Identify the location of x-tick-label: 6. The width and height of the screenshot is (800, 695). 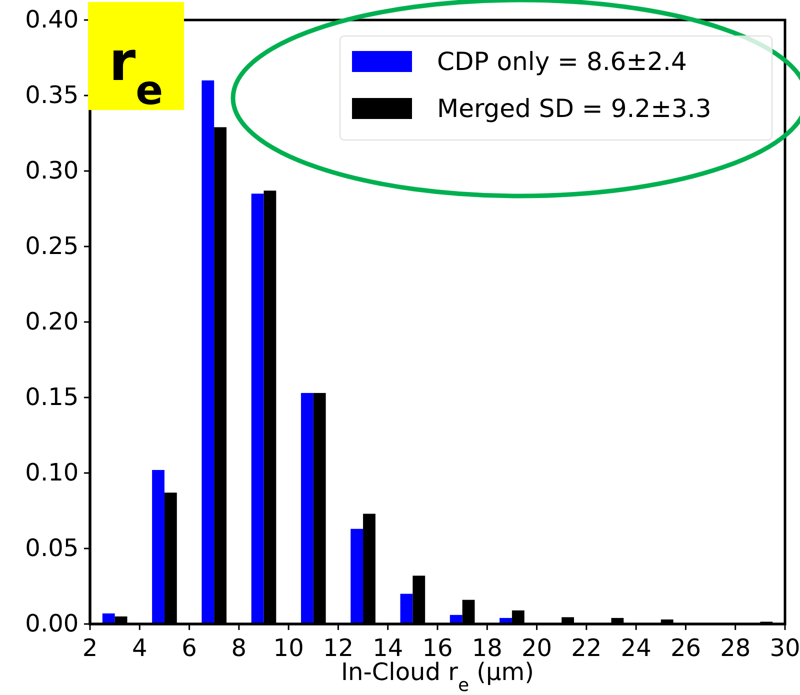
(189, 648).